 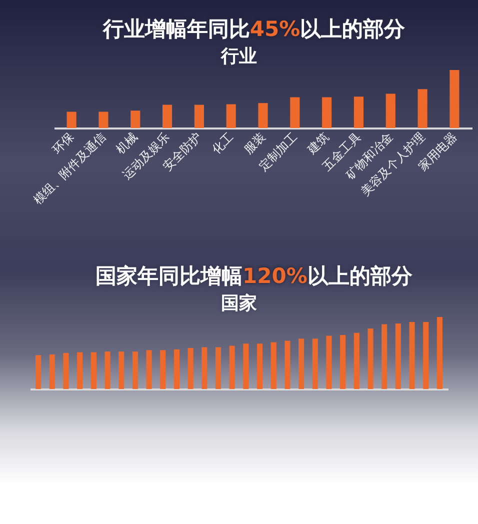 I want to click on x-tick-label: 建筑, so click(x=318, y=144).